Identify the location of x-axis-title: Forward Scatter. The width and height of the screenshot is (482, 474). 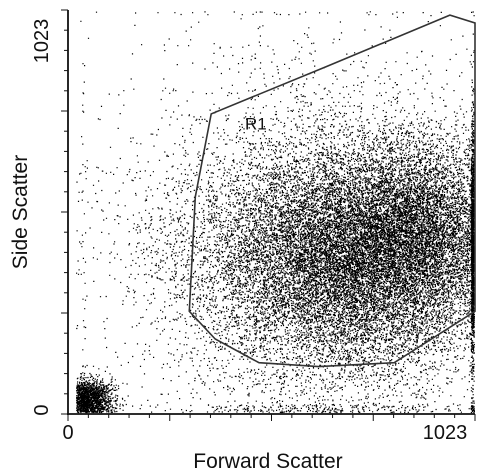
(267, 461).